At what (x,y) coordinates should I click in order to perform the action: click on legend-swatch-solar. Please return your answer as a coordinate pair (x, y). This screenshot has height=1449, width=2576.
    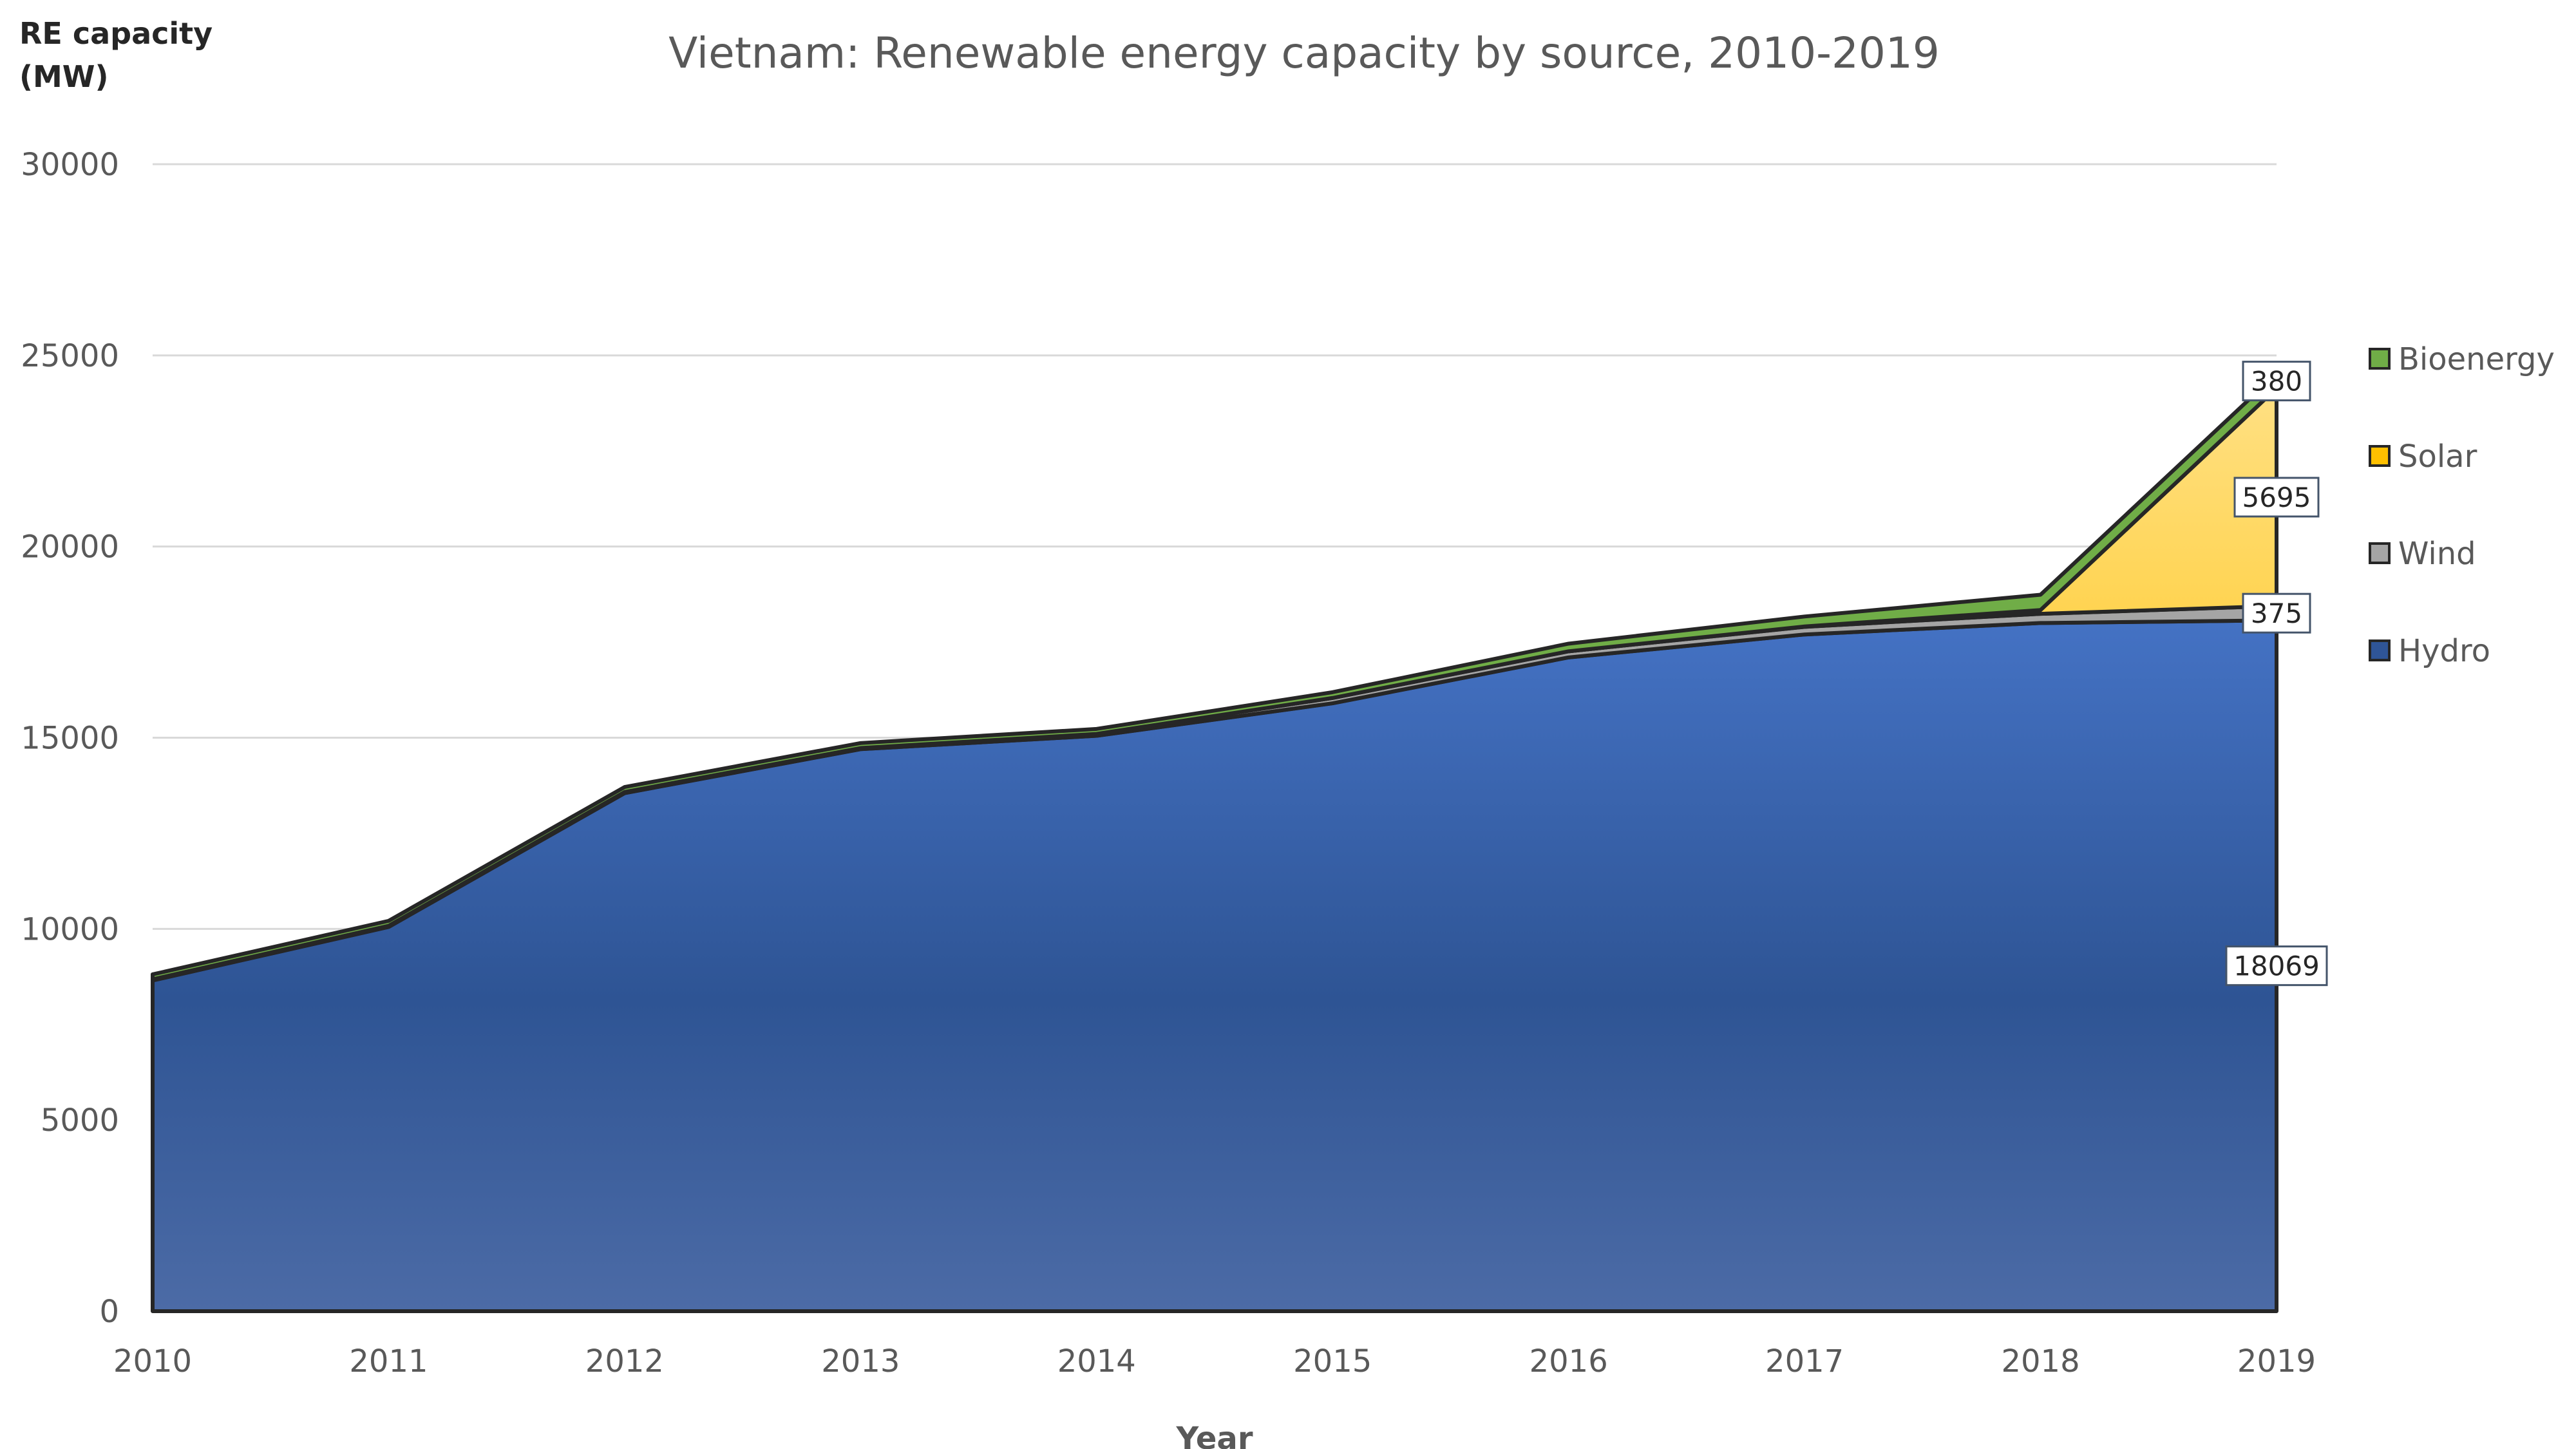
    Looking at the image, I should click on (2380, 456).